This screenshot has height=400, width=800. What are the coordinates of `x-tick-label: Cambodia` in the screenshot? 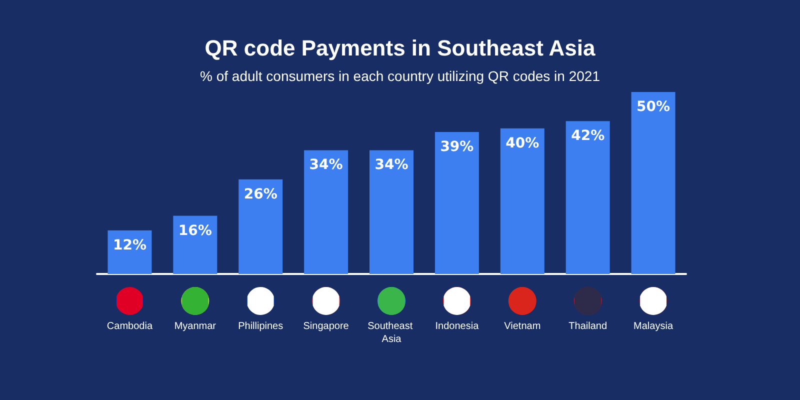 It's located at (129, 326).